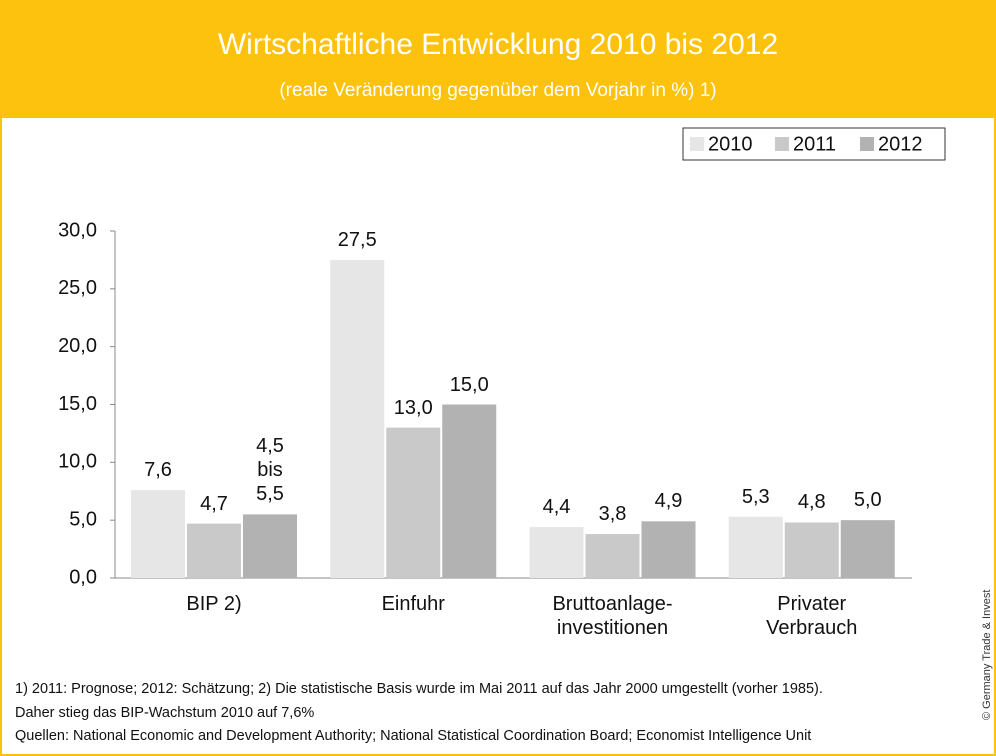 The image size is (996, 756). I want to click on value-label: 5,0, so click(867, 500).